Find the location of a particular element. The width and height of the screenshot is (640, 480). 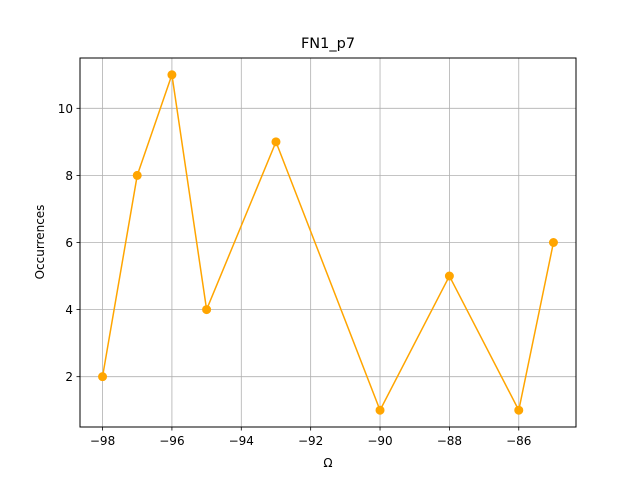

y-tick-label: 4 is located at coordinates (69, 310).